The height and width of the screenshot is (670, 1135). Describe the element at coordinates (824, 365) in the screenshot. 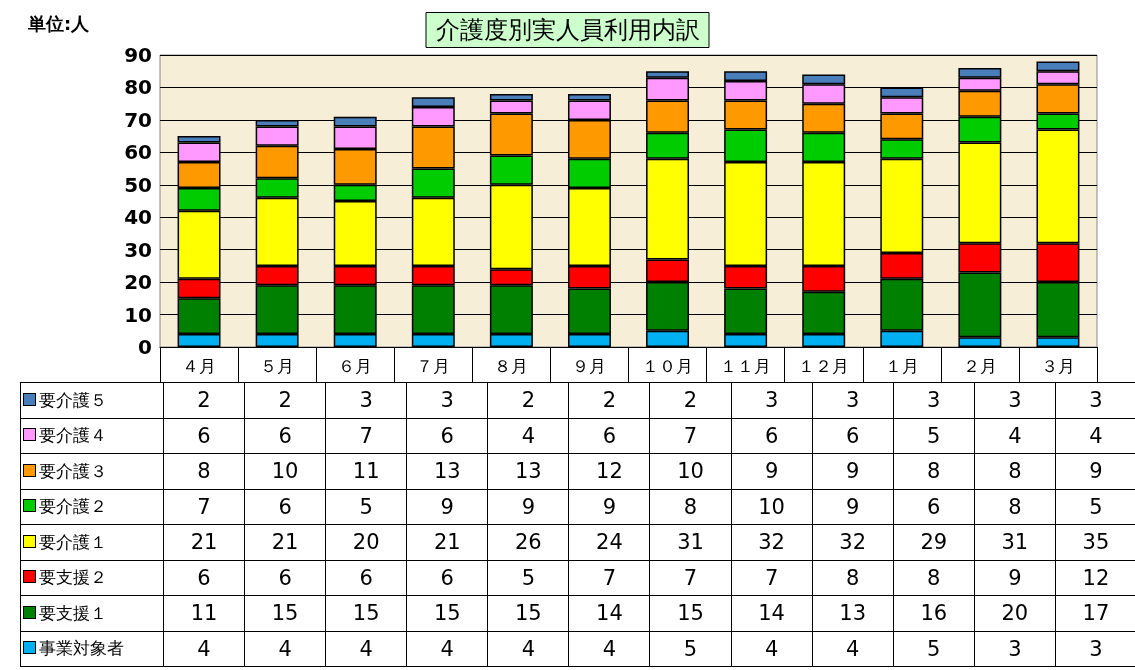

I see `x-tick-label: １２月` at that location.